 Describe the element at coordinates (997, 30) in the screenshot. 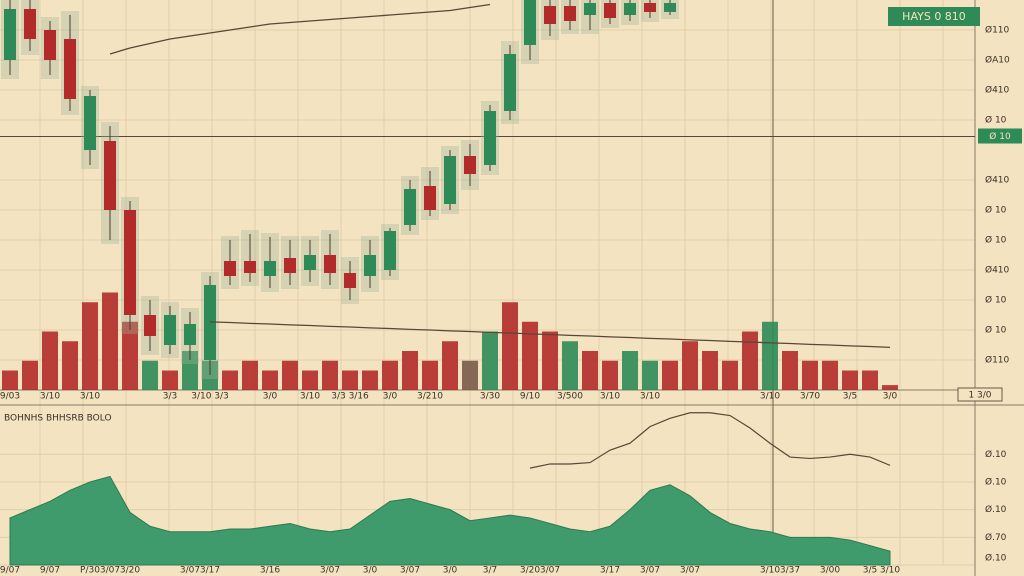

I see `y-tick-label: Ø110` at that location.